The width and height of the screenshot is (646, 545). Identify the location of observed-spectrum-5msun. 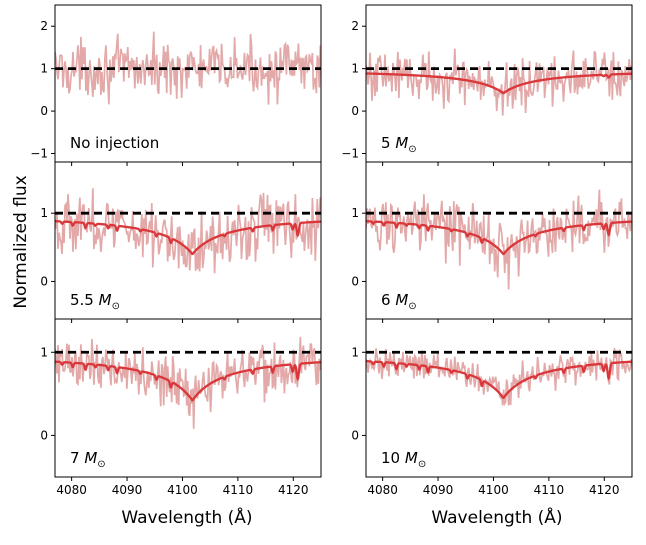
(499, 82).